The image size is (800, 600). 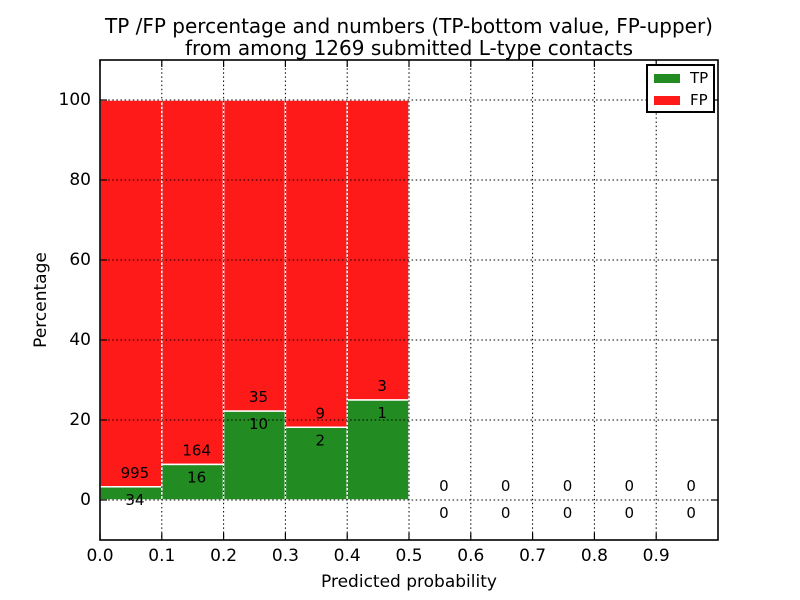 I want to click on legend-label-fp: FP, so click(x=699, y=100).